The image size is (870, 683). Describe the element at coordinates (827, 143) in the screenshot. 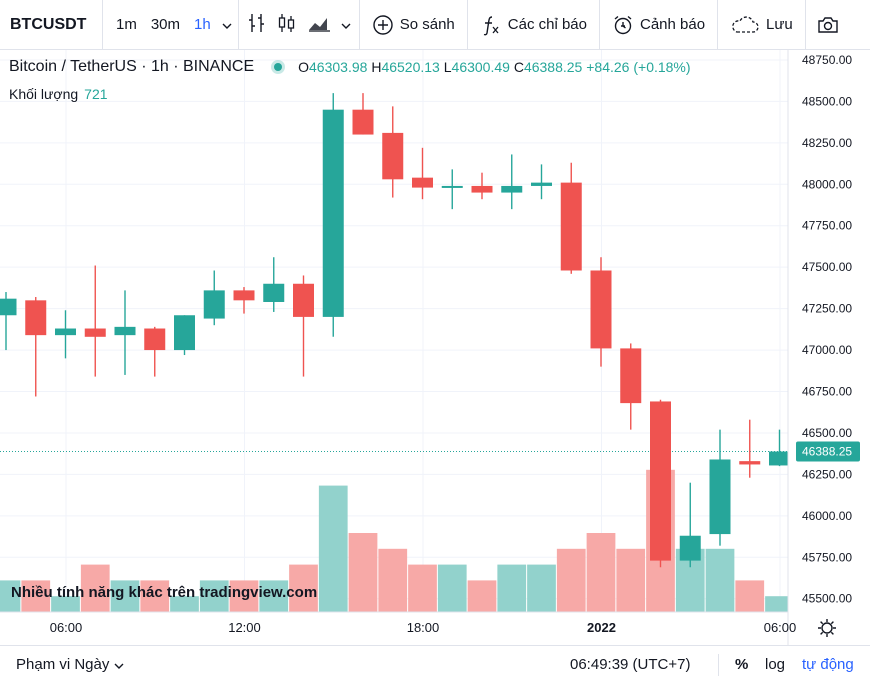

I see `price-tick-label: 48250.00` at that location.